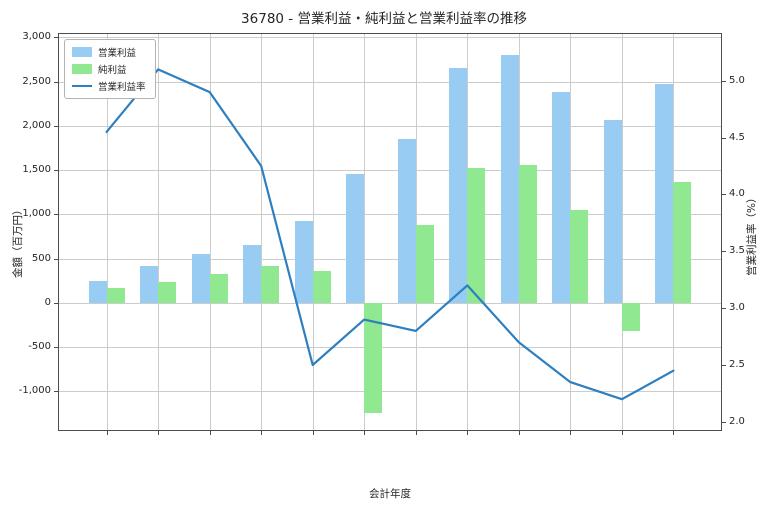 The height and width of the screenshot is (512, 768). What do you see at coordinates (737, 194) in the screenshot?
I see `y-tick-label-right: 4.0` at bounding box center [737, 194].